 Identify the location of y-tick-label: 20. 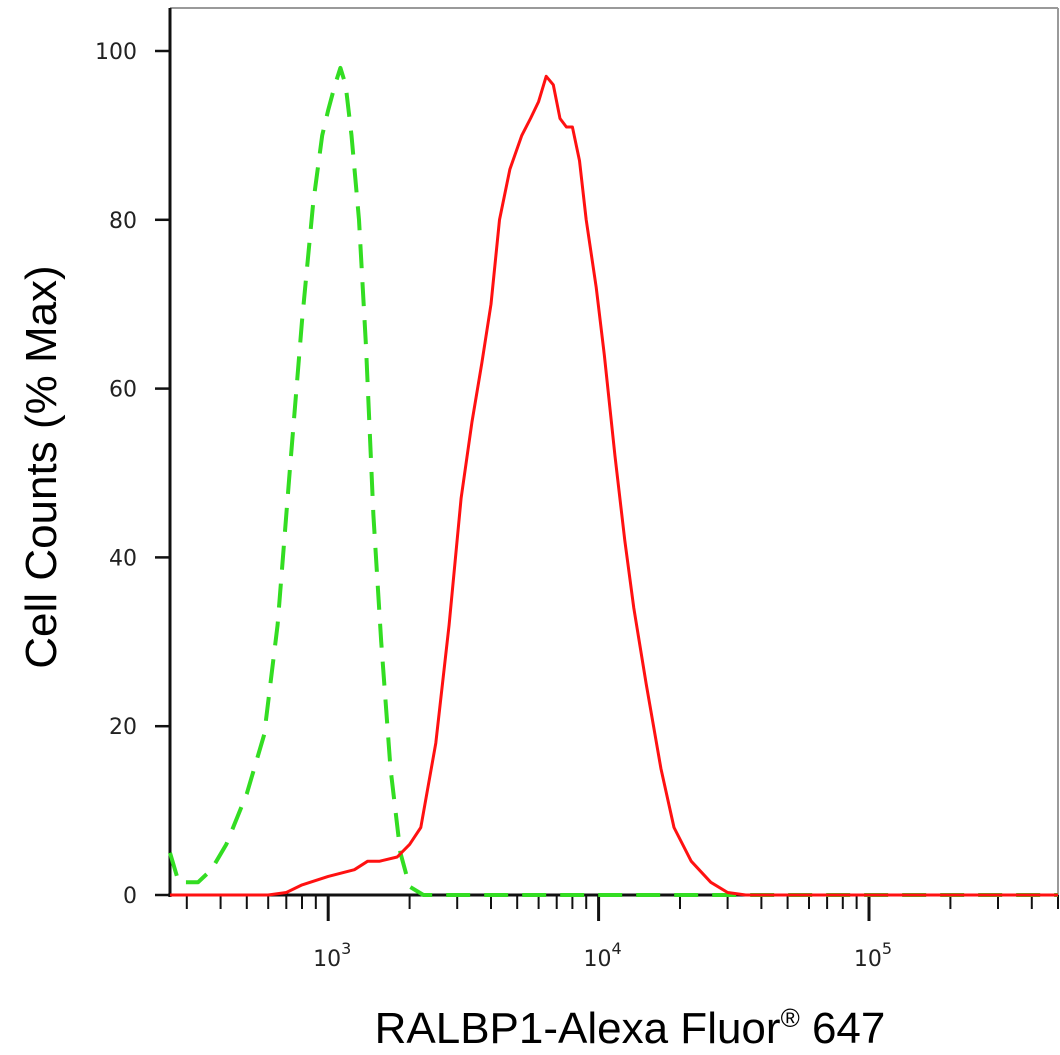
(123, 727).